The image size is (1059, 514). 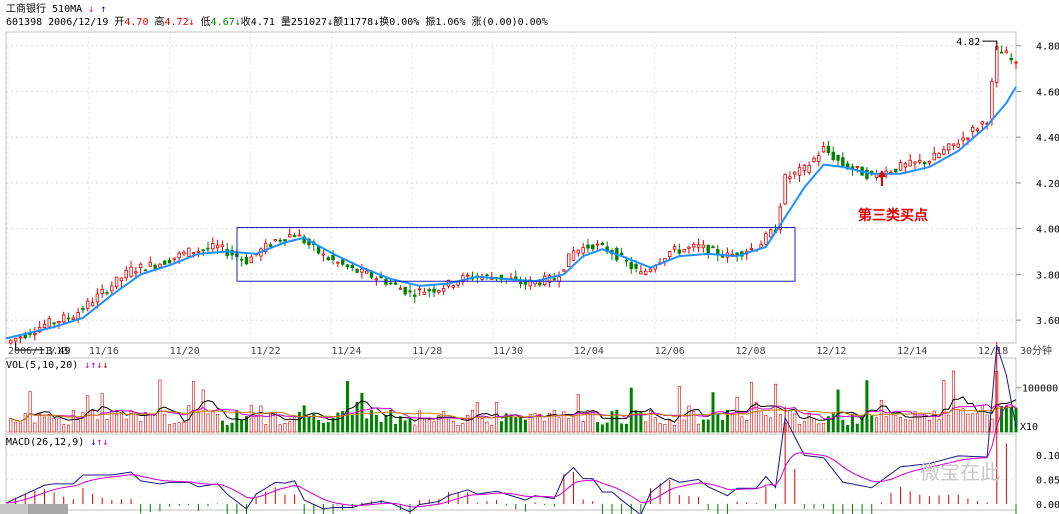 I want to click on turn-value: 0.00%, so click(x=404, y=22).